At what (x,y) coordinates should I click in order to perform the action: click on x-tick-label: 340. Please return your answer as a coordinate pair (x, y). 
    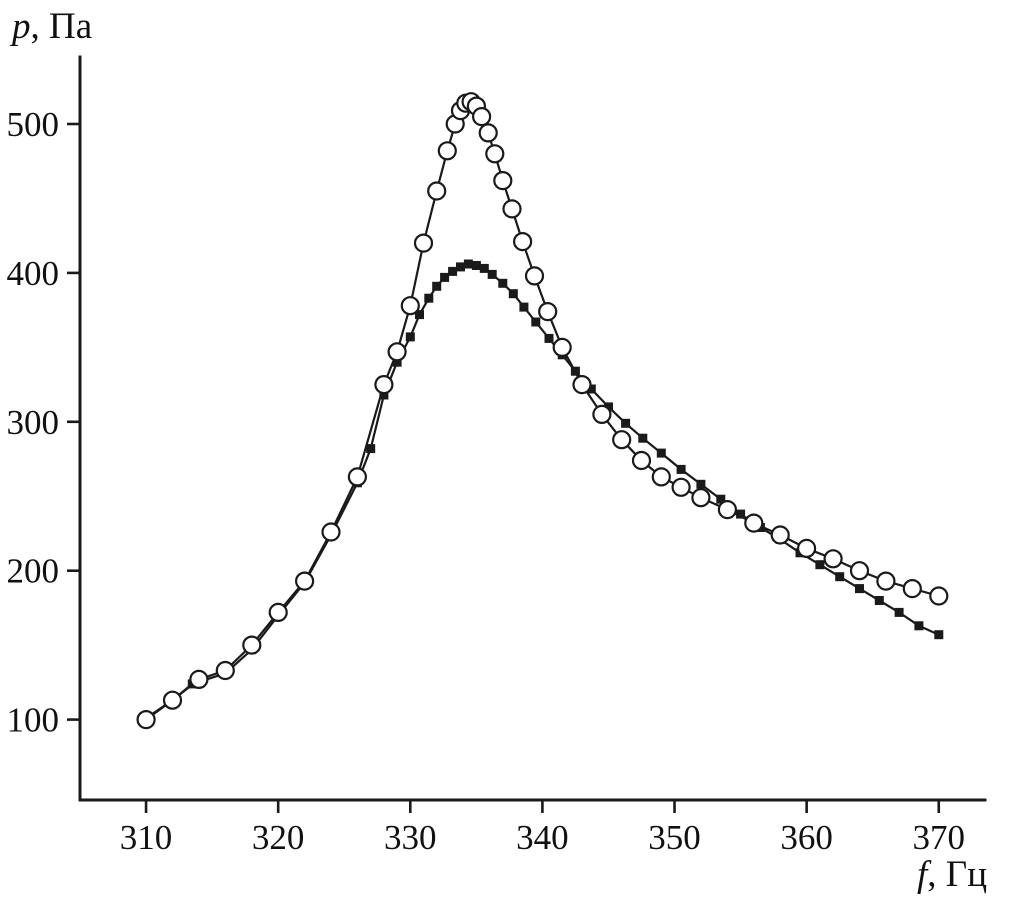
    Looking at the image, I should click on (542, 837).